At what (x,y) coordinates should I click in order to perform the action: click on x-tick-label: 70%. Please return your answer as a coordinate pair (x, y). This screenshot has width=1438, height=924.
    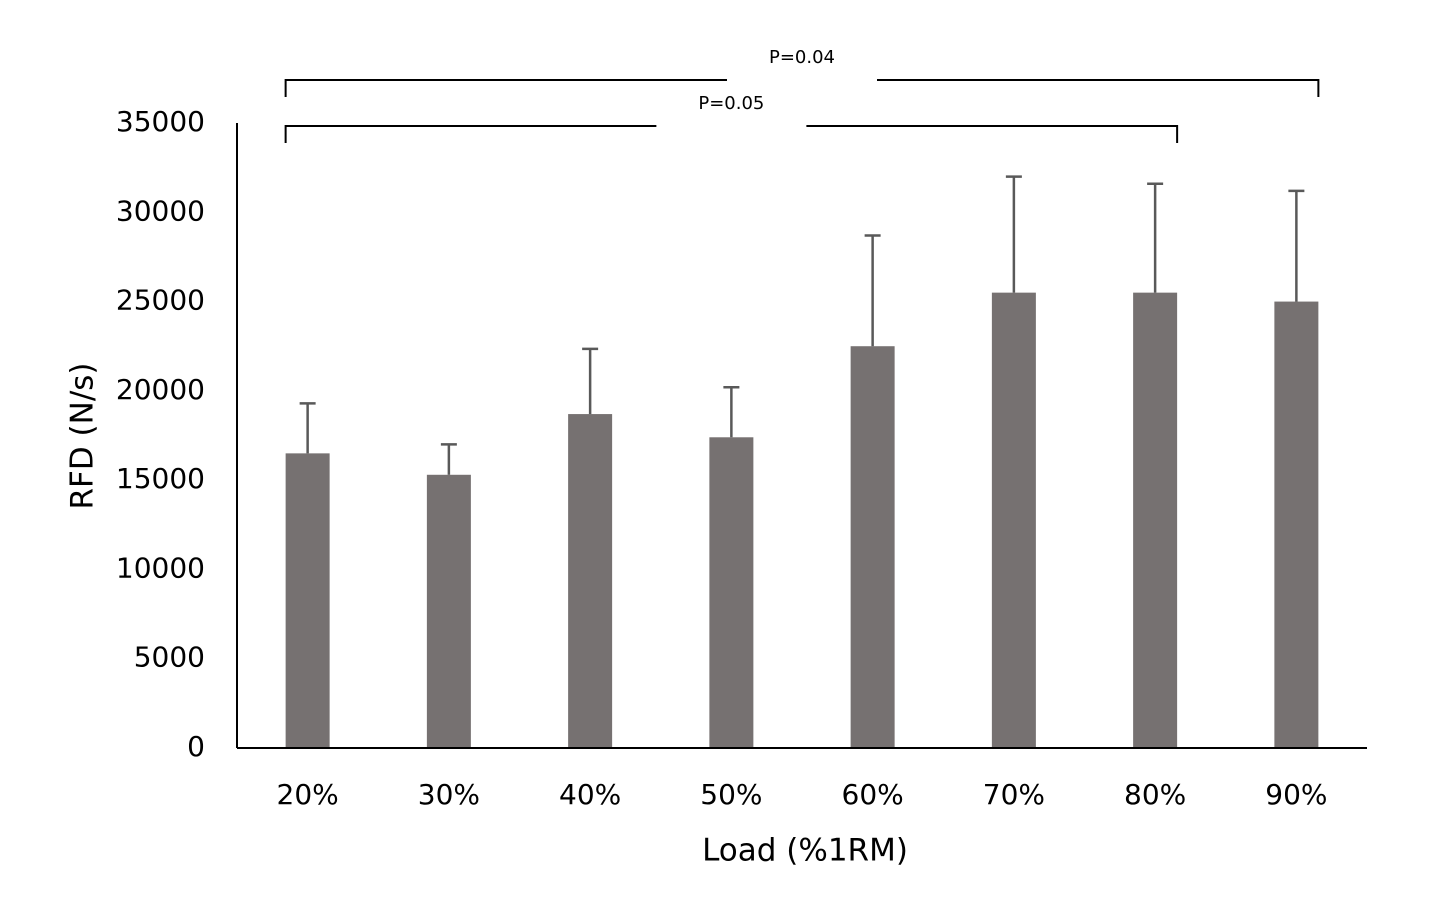
    Looking at the image, I should click on (1014, 794).